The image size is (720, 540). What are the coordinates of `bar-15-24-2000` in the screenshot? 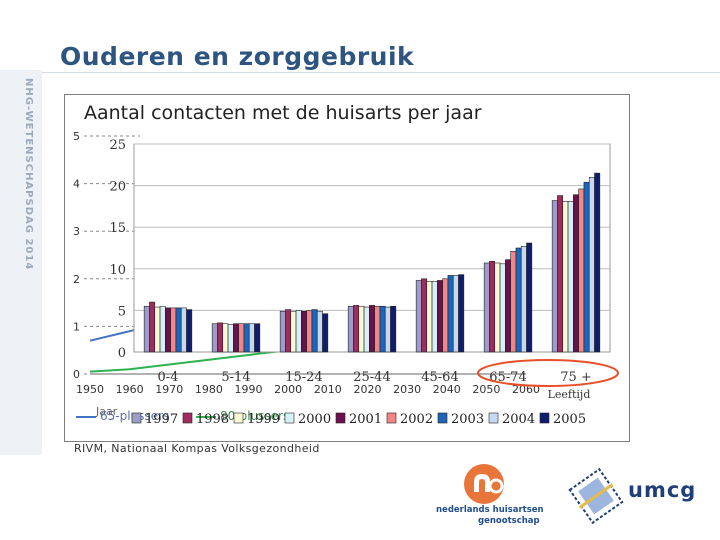 It's located at (298, 331).